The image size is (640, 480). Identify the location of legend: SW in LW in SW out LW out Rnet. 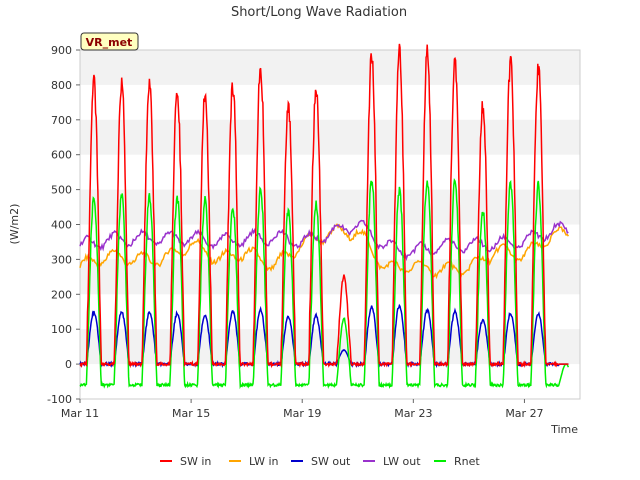
(320, 461).